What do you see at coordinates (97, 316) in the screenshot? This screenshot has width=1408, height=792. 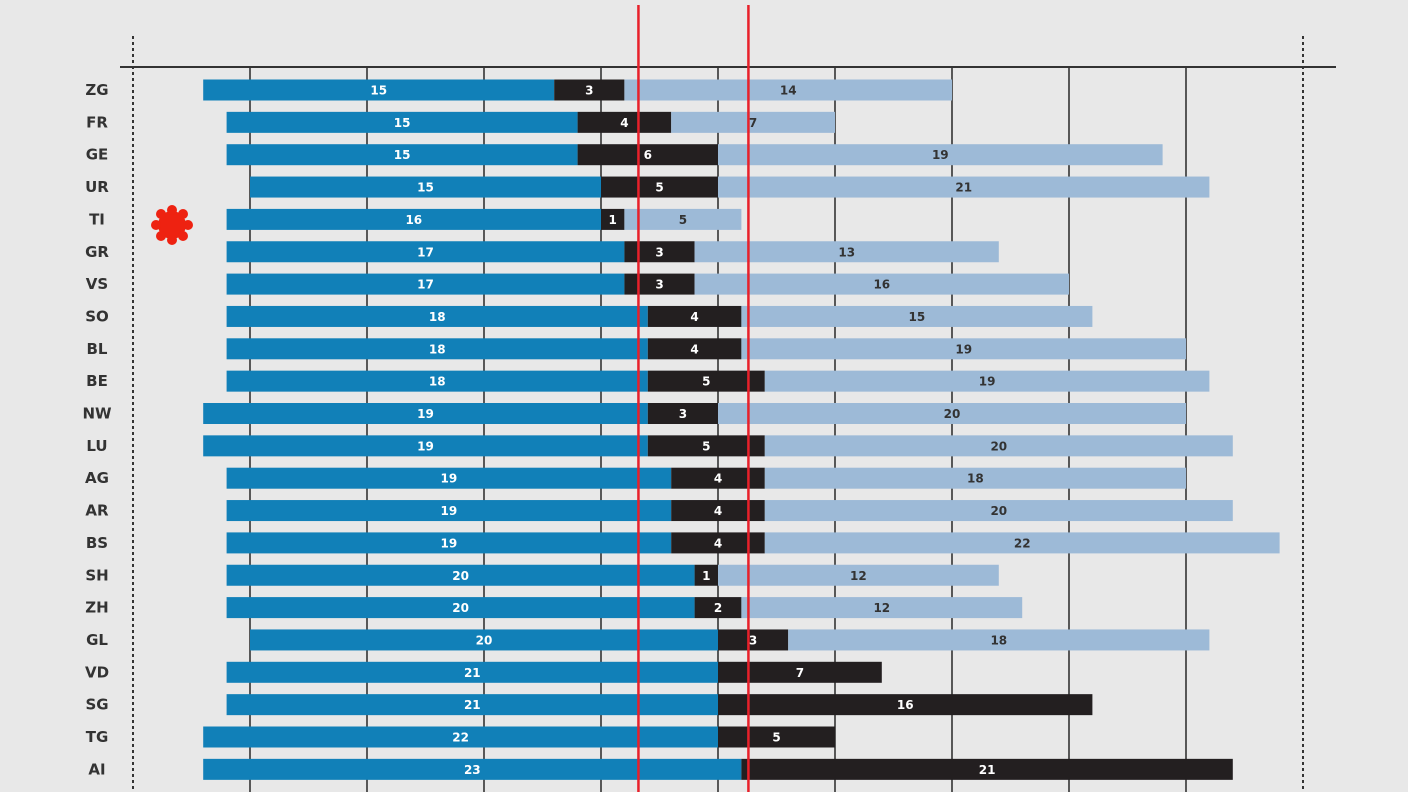 I see `category-label: SO` at bounding box center [97, 316].